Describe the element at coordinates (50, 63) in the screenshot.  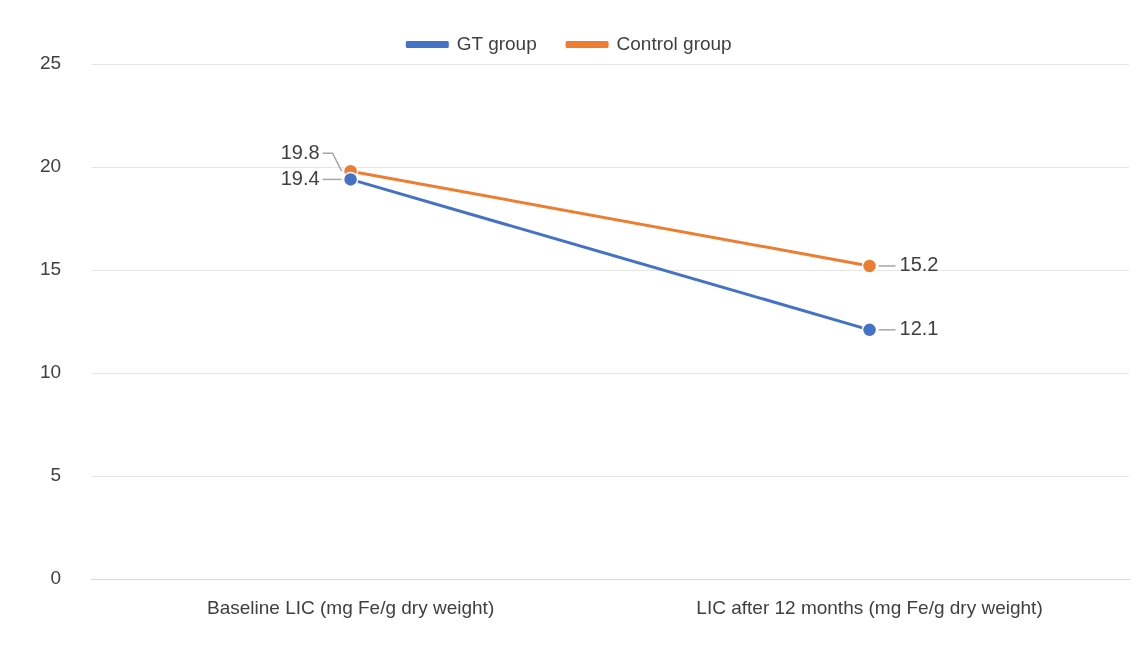
I see `y-tick-label: 25` at that location.